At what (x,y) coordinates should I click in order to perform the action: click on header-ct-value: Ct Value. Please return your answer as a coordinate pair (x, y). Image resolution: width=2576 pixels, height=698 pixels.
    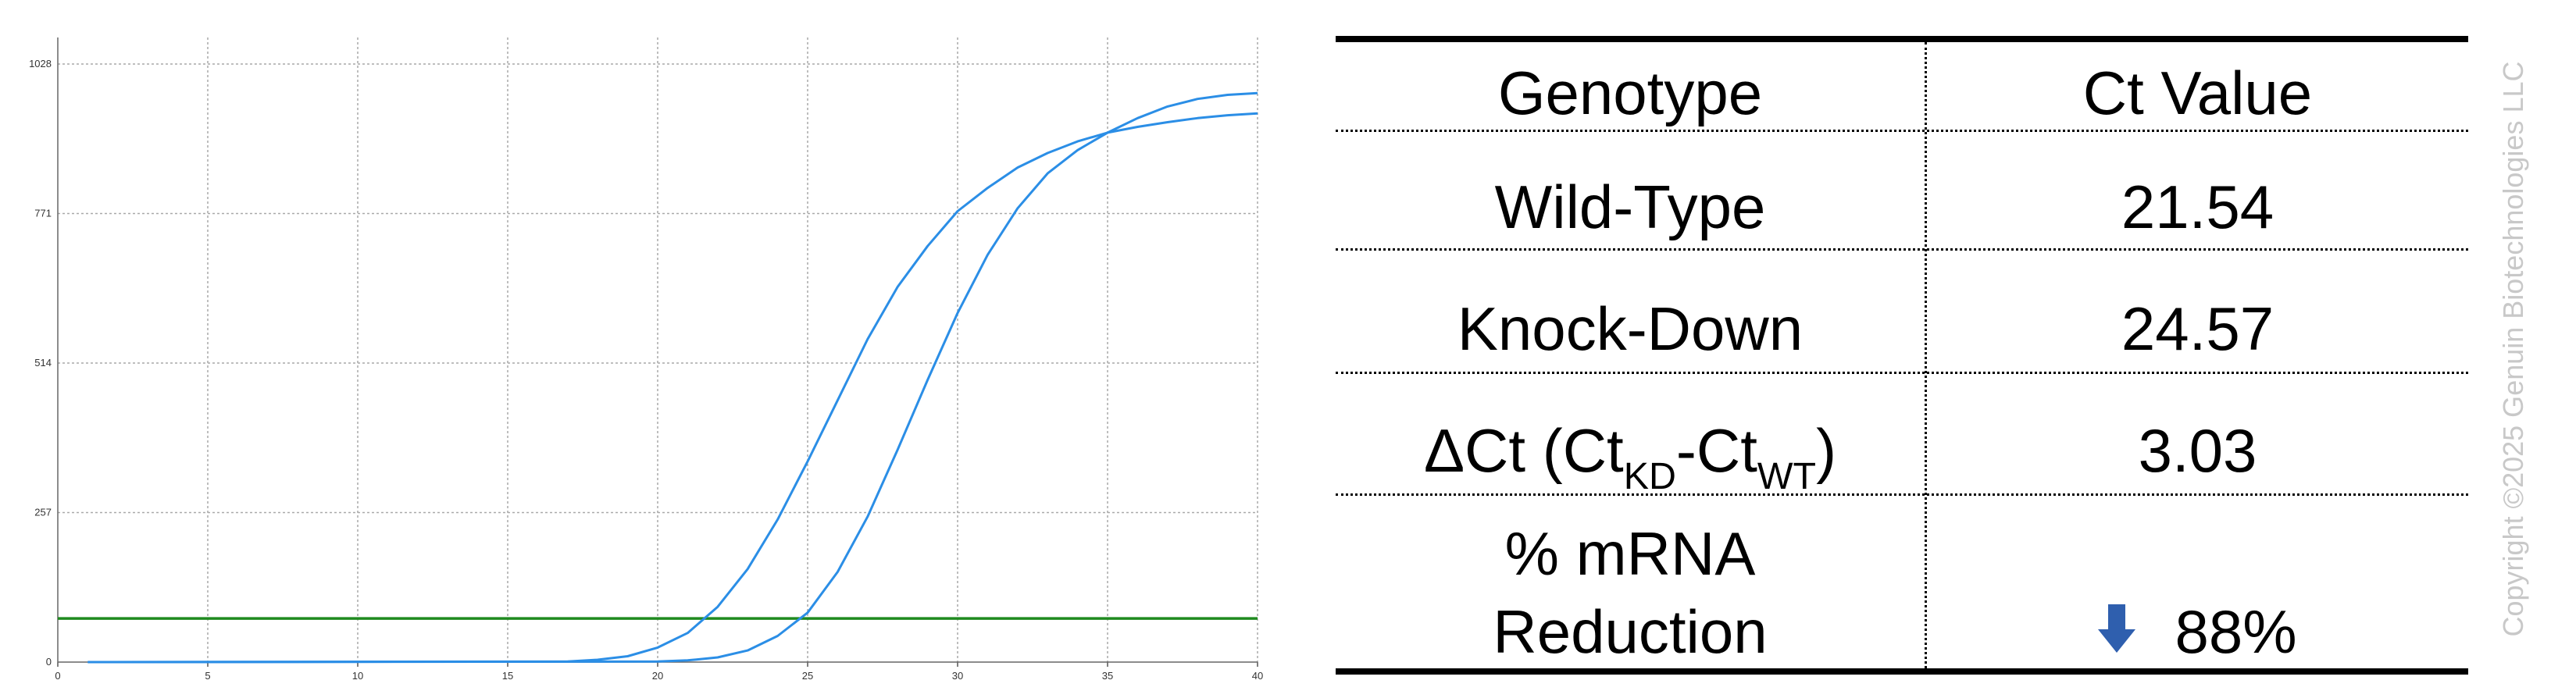
    Looking at the image, I should click on (2197, 93).